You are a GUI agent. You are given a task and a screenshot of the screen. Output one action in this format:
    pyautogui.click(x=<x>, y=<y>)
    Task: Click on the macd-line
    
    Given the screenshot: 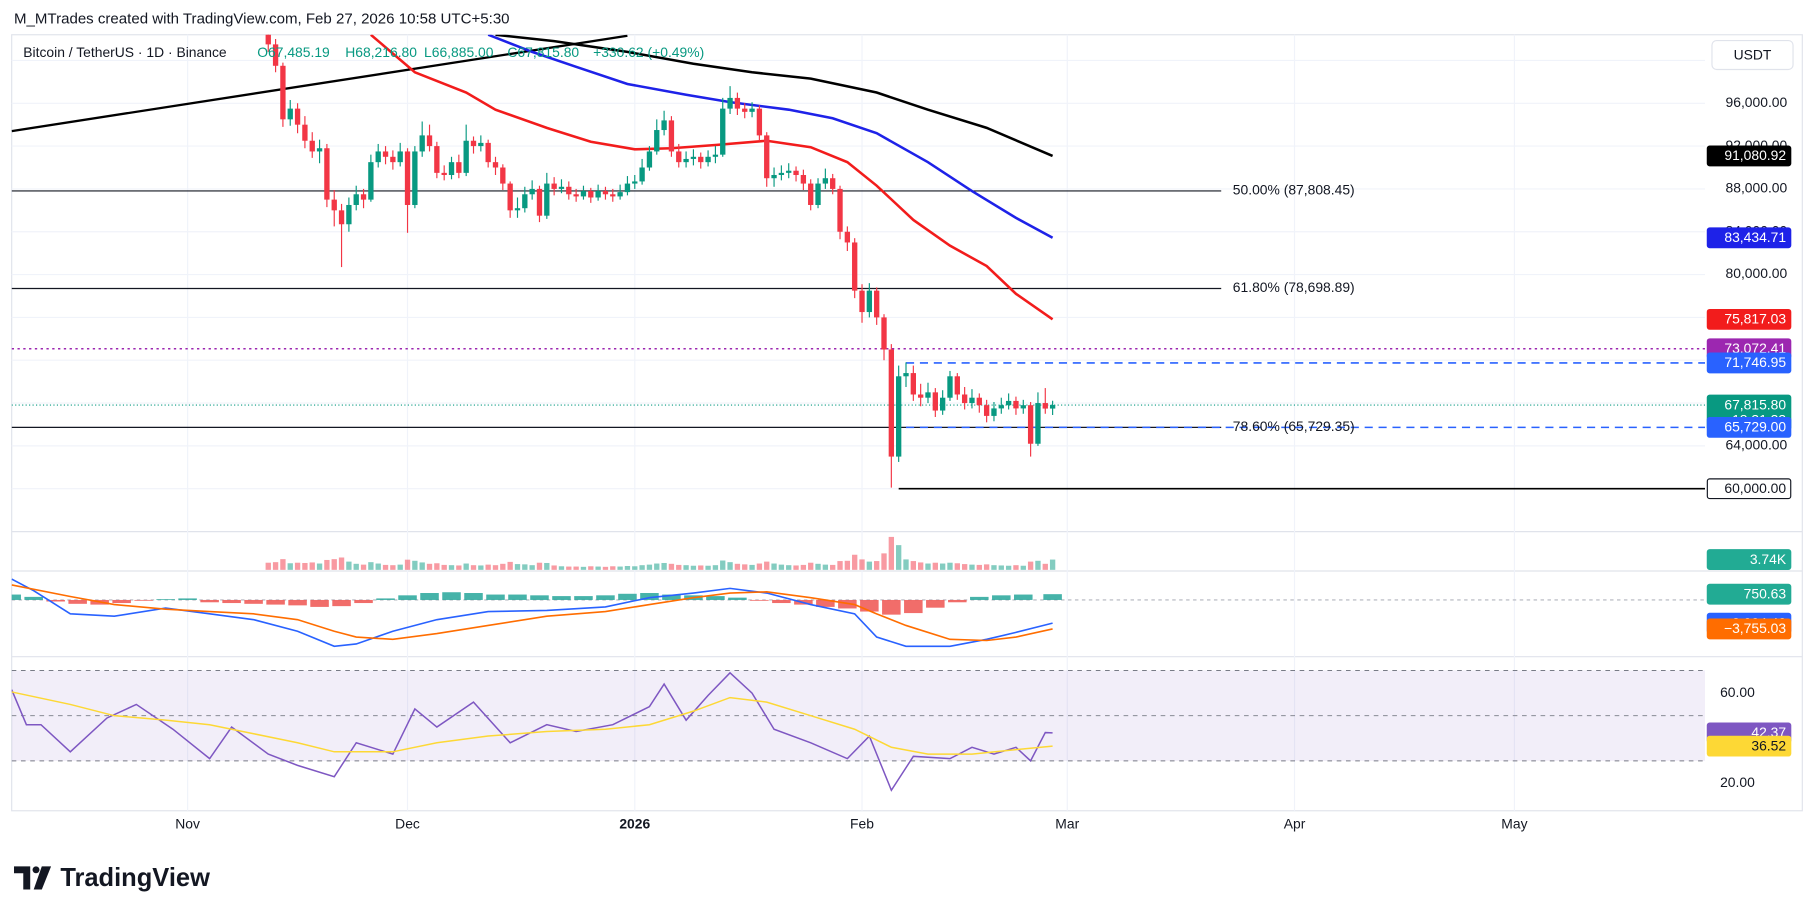 What is the action you would take?
    pyautogui.click(x=532, y=613)
    